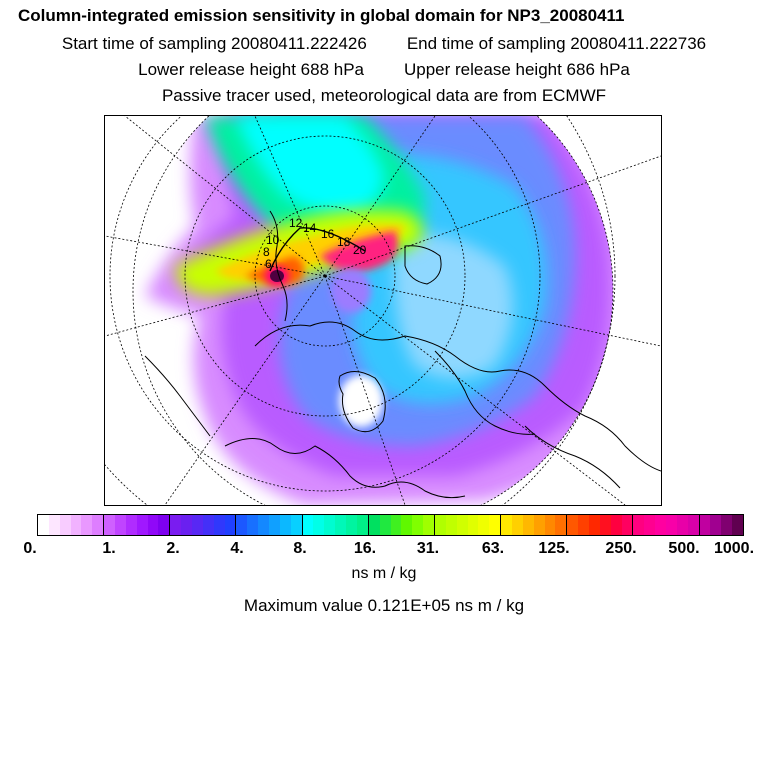  Describe the element at coordinates (173, 548) in the screenshot. I see `colorbar-tick: 2.` at that location.